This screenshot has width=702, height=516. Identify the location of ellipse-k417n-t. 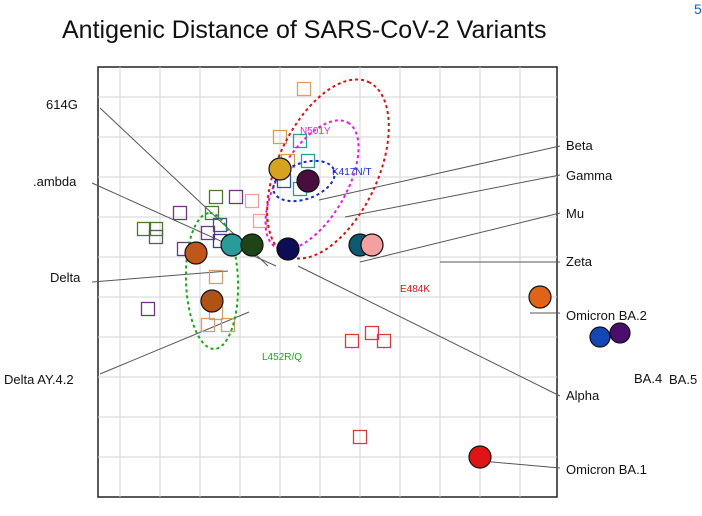
(304, 181).